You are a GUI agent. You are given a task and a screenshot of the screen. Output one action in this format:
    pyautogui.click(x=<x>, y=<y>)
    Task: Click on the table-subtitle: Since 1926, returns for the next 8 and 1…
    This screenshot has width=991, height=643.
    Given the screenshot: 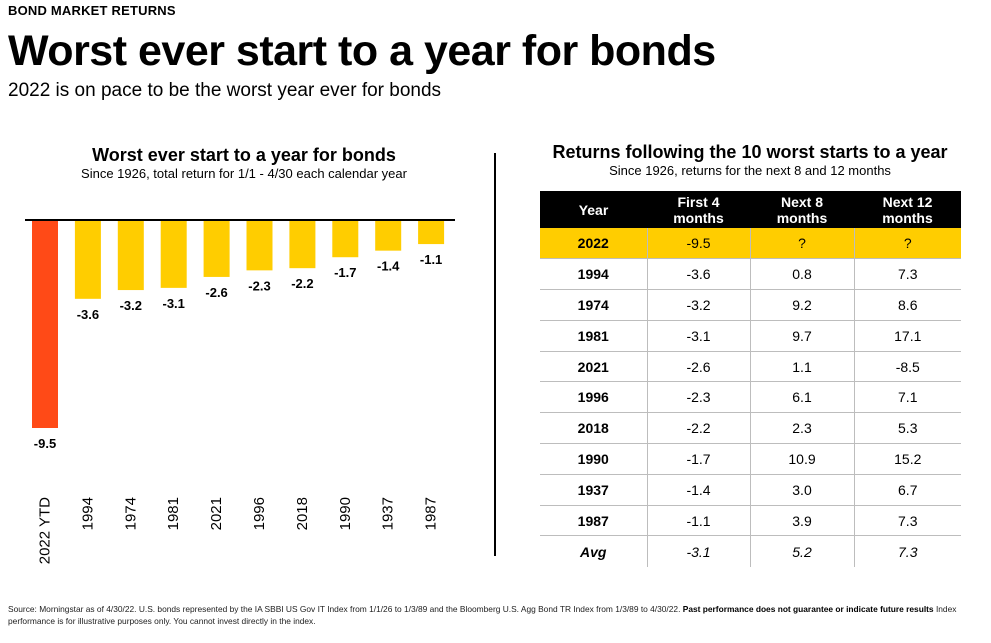 What is the action you would take?
    pyautogui.click(x=750, y=170)
    